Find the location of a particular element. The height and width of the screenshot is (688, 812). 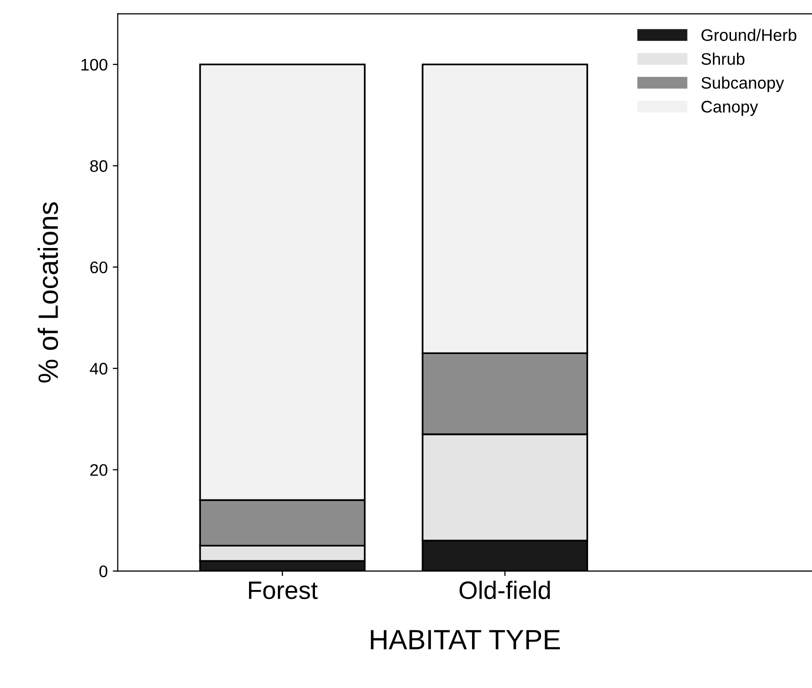

y-tick-label: 40 is located at coordinates (99, 368).